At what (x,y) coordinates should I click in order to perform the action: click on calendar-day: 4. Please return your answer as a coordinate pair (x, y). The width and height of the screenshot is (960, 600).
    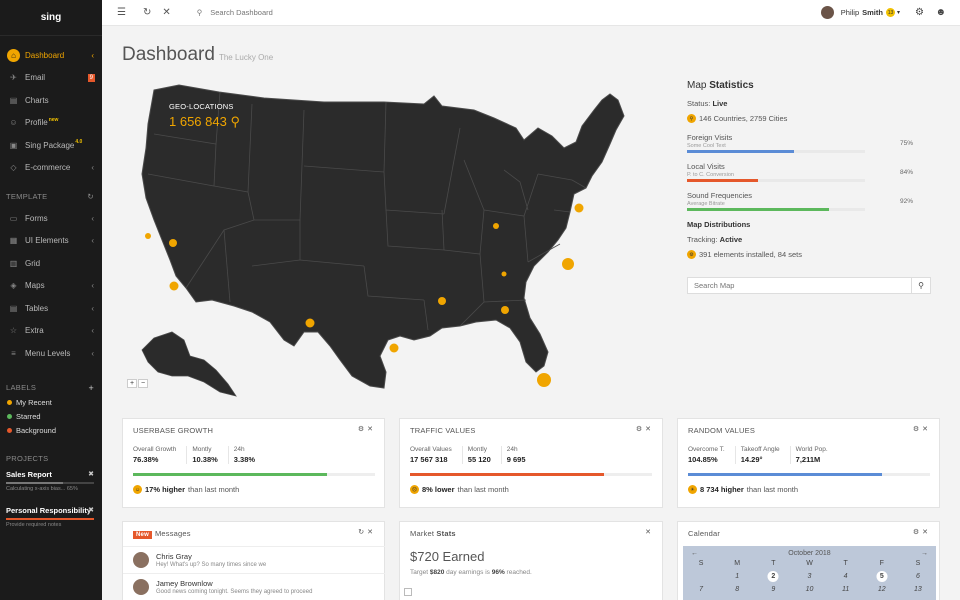
    Looking at the image, I should click on (846, 576).